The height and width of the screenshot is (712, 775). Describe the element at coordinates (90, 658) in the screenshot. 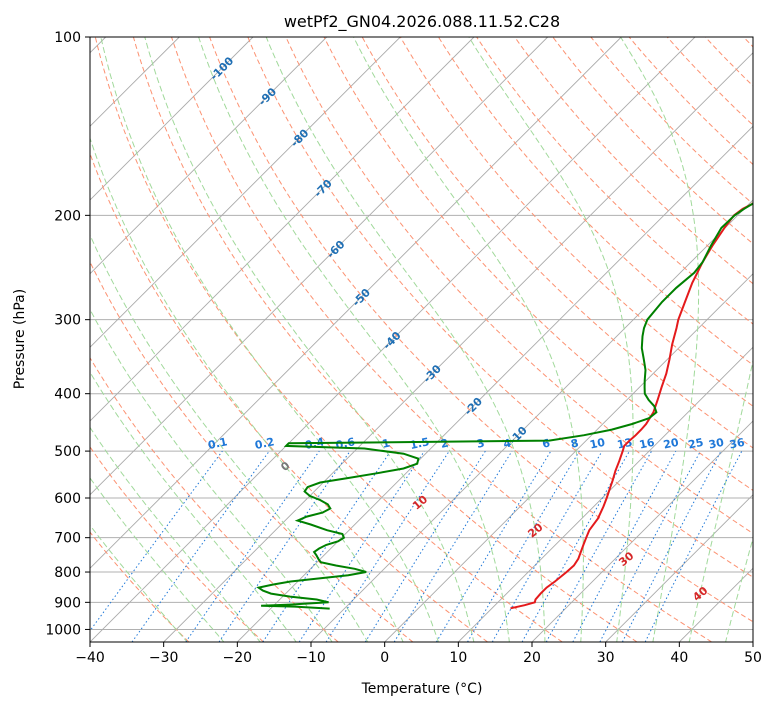

I see `x-tick-label: −40` at that location.